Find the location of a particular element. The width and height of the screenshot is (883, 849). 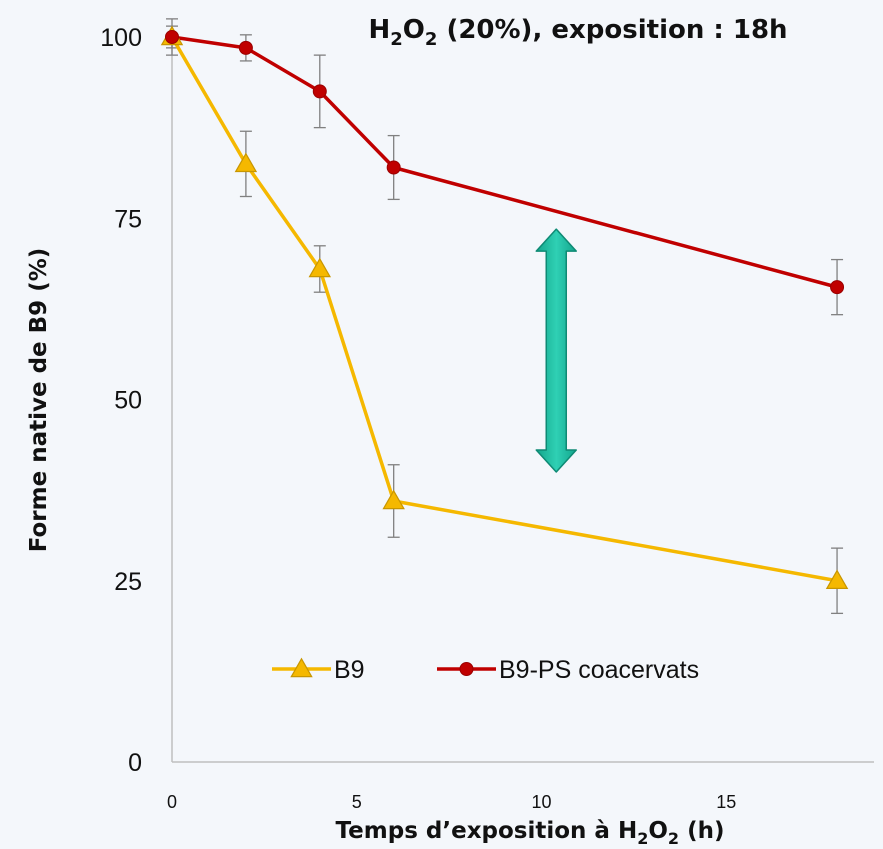

x-axis-title-part: Temps d’exposition à H is located at coordinates (487, 831).